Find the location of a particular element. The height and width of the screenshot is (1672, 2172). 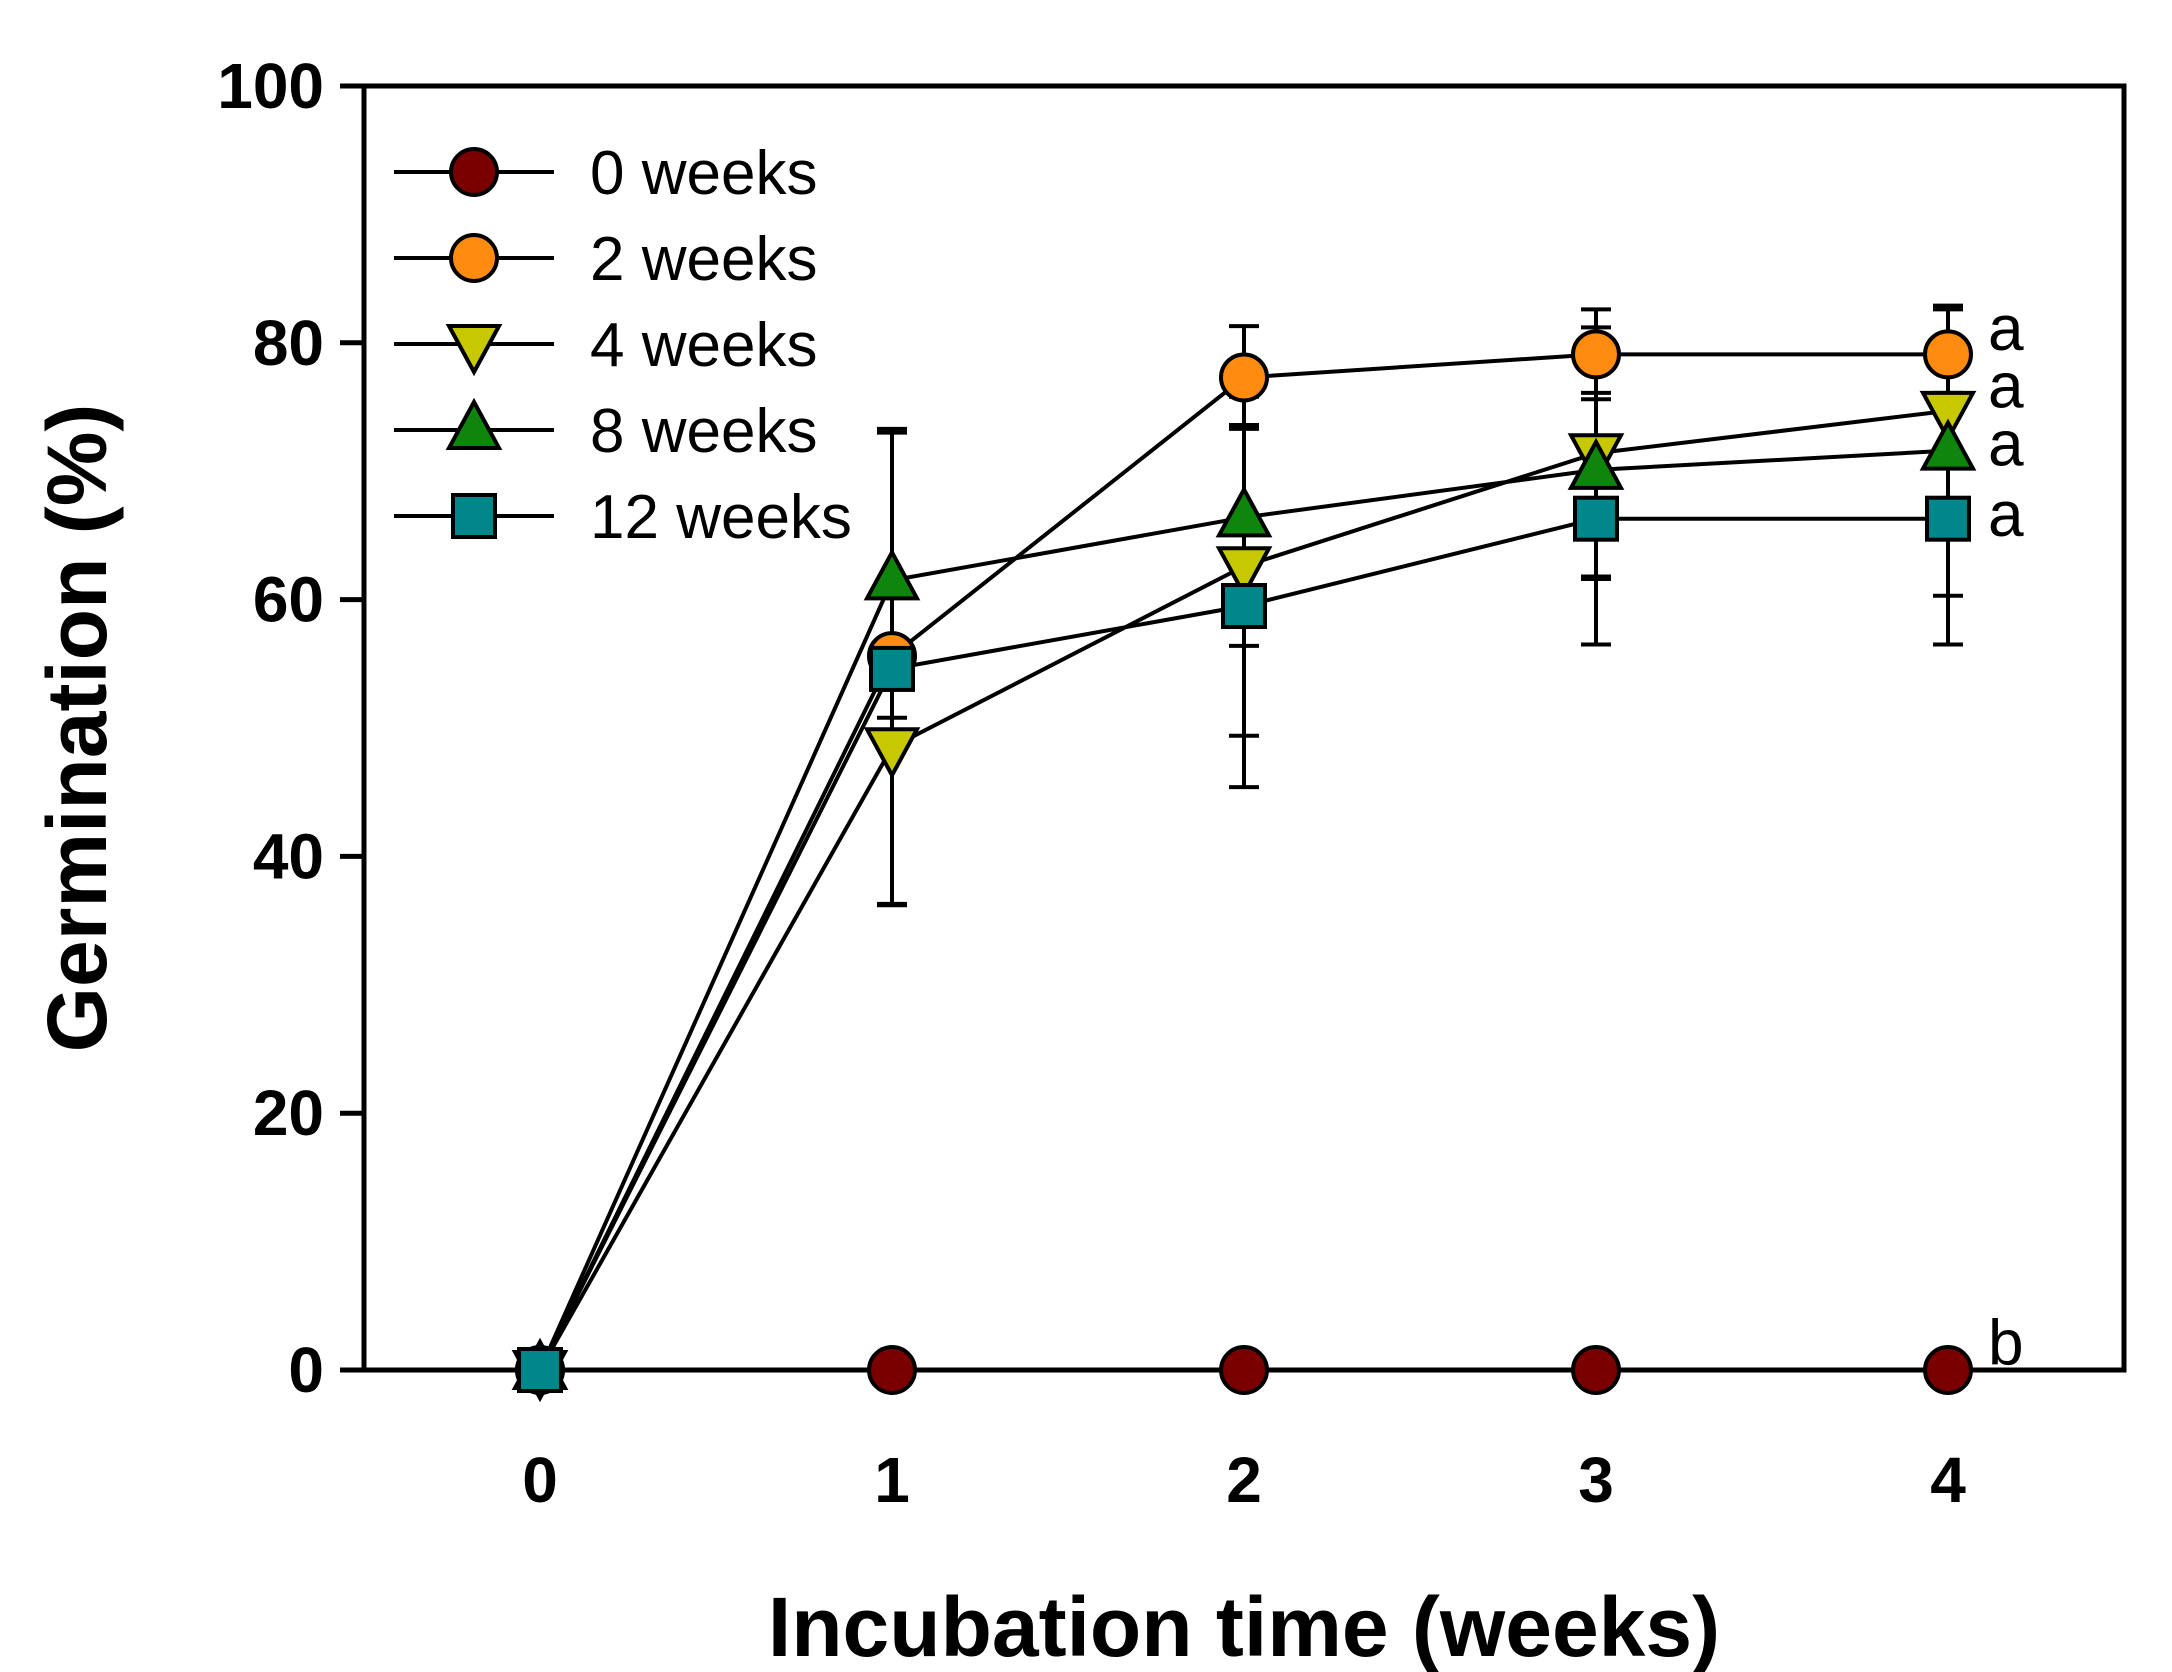

x-tick-label: 2 is located at coordinates (1244, 1480).